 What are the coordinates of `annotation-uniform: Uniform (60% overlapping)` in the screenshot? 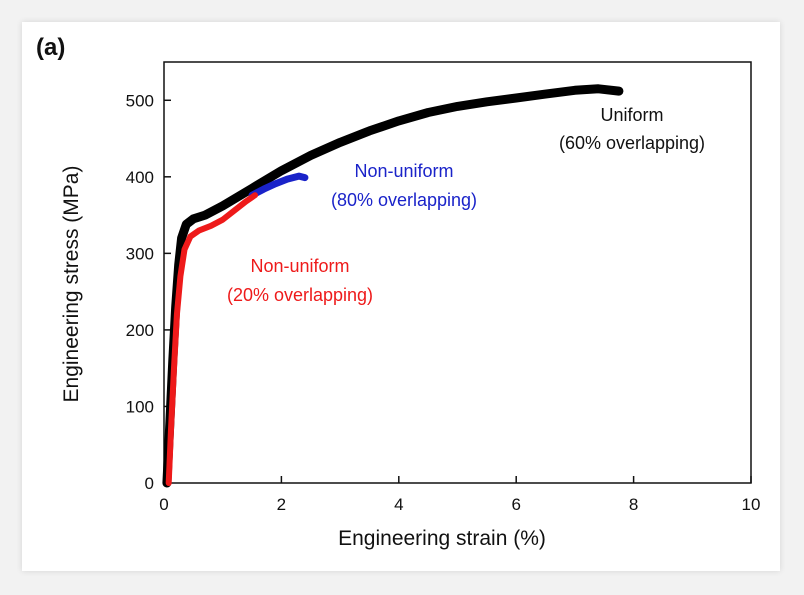 It's located at (632, 129).